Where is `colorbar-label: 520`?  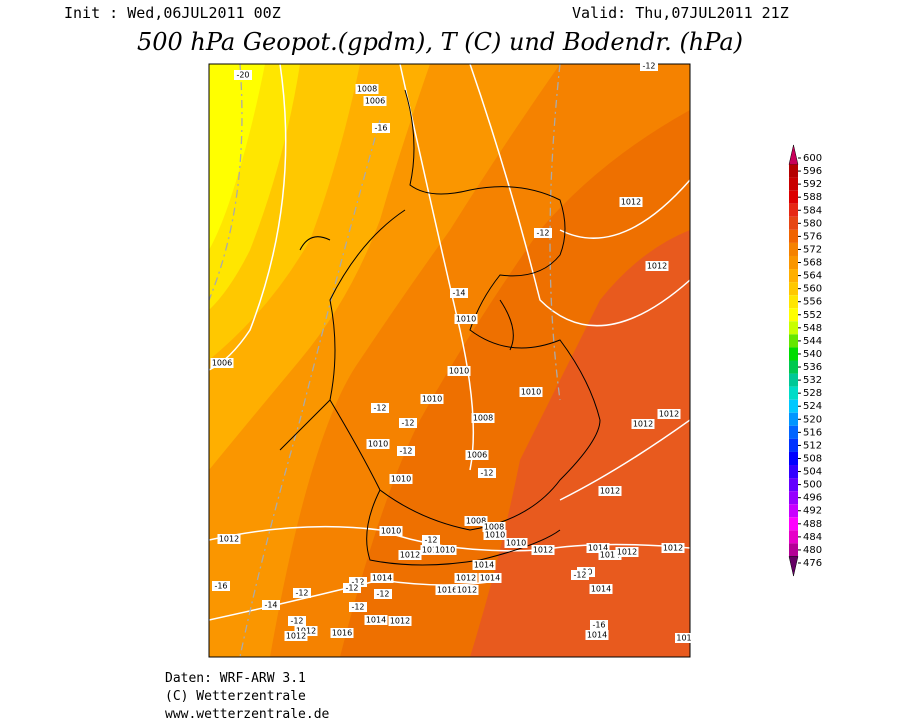 colorbar-label: 520 is located at coordinates (812, 419).